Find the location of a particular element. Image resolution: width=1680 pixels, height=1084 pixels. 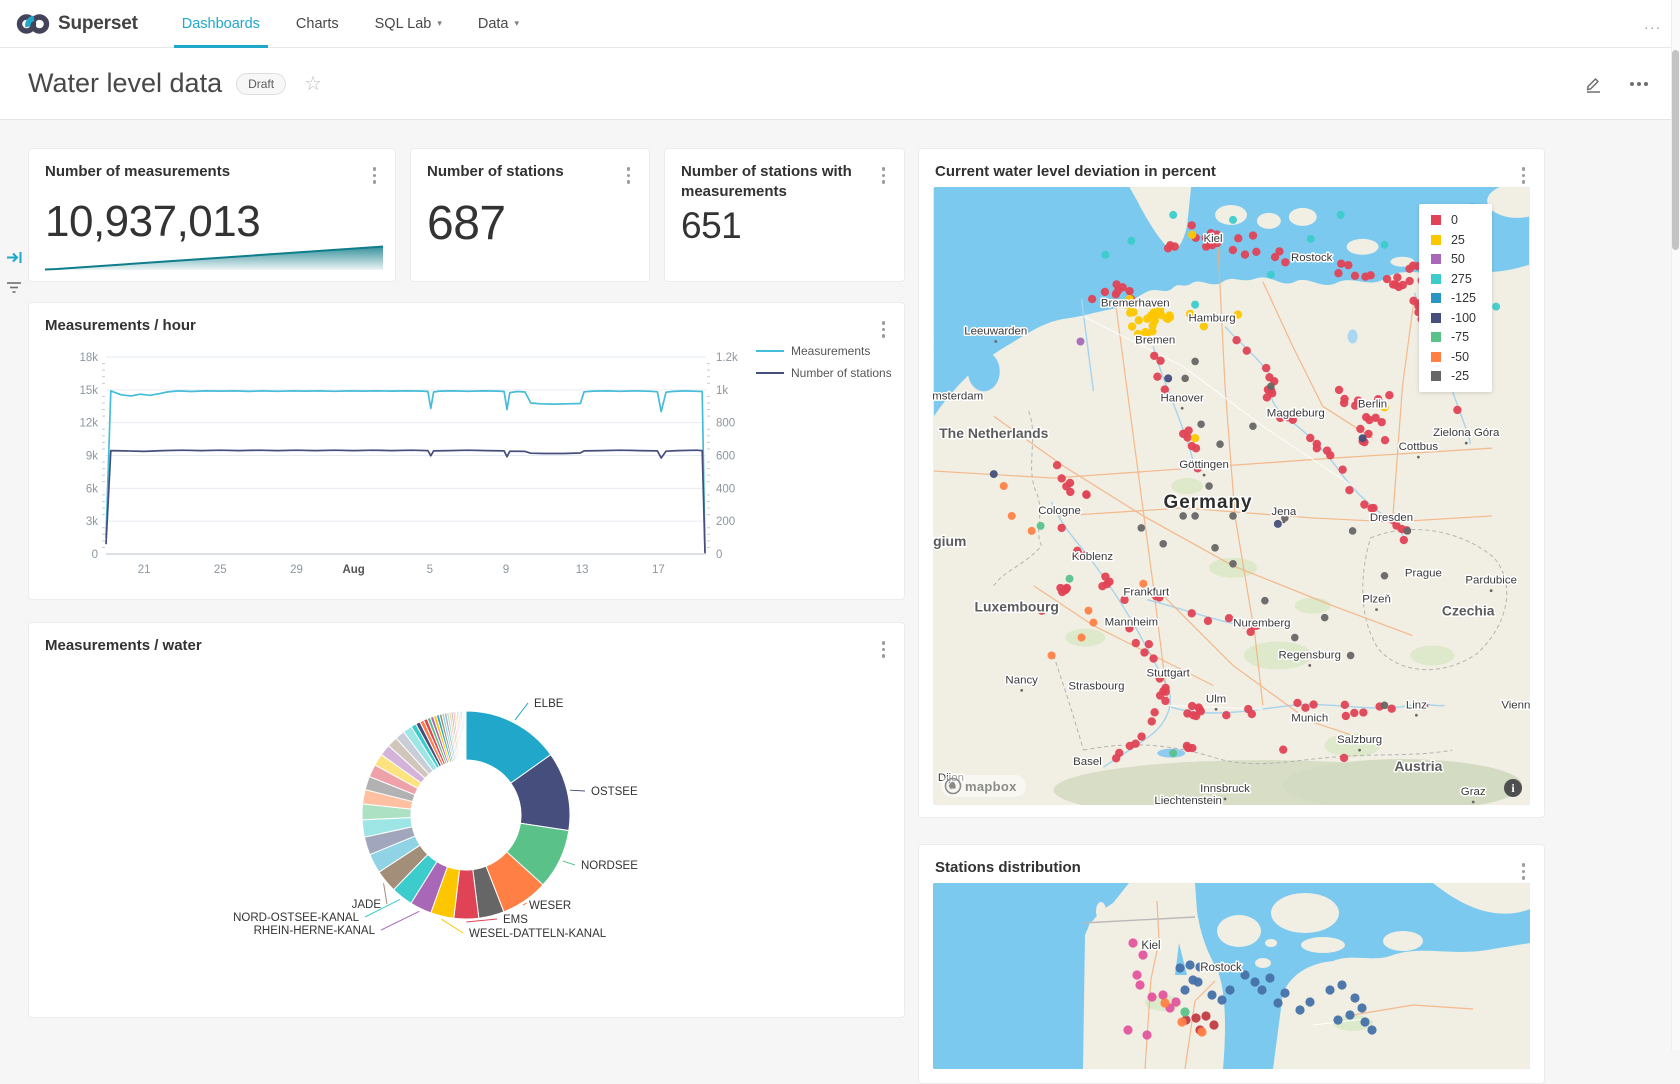

legend-item--125: -125 is located at coordinates (1453, 298).